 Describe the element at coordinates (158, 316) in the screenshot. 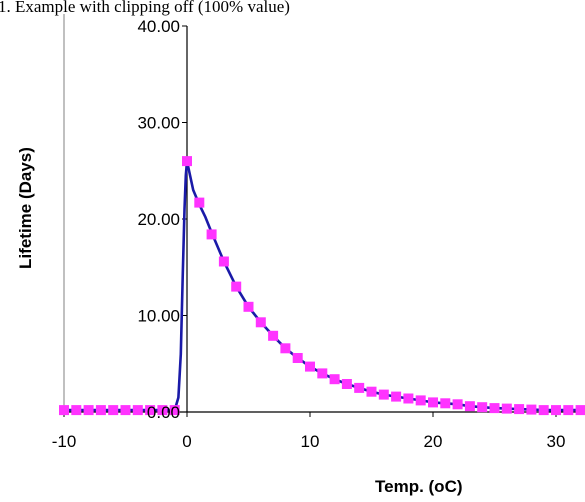

I see `y-tick-label: 10.00` at that location.